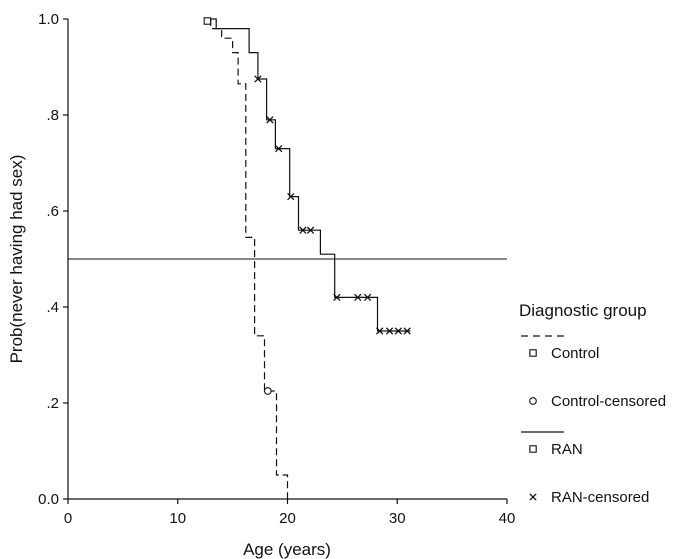 Image resolution: width=695 pixels, height=559 pixels. What do you see at coordinates (533, 353) in the screenshot?
I see `legend-marker-control` at bounding box center [533, 353].